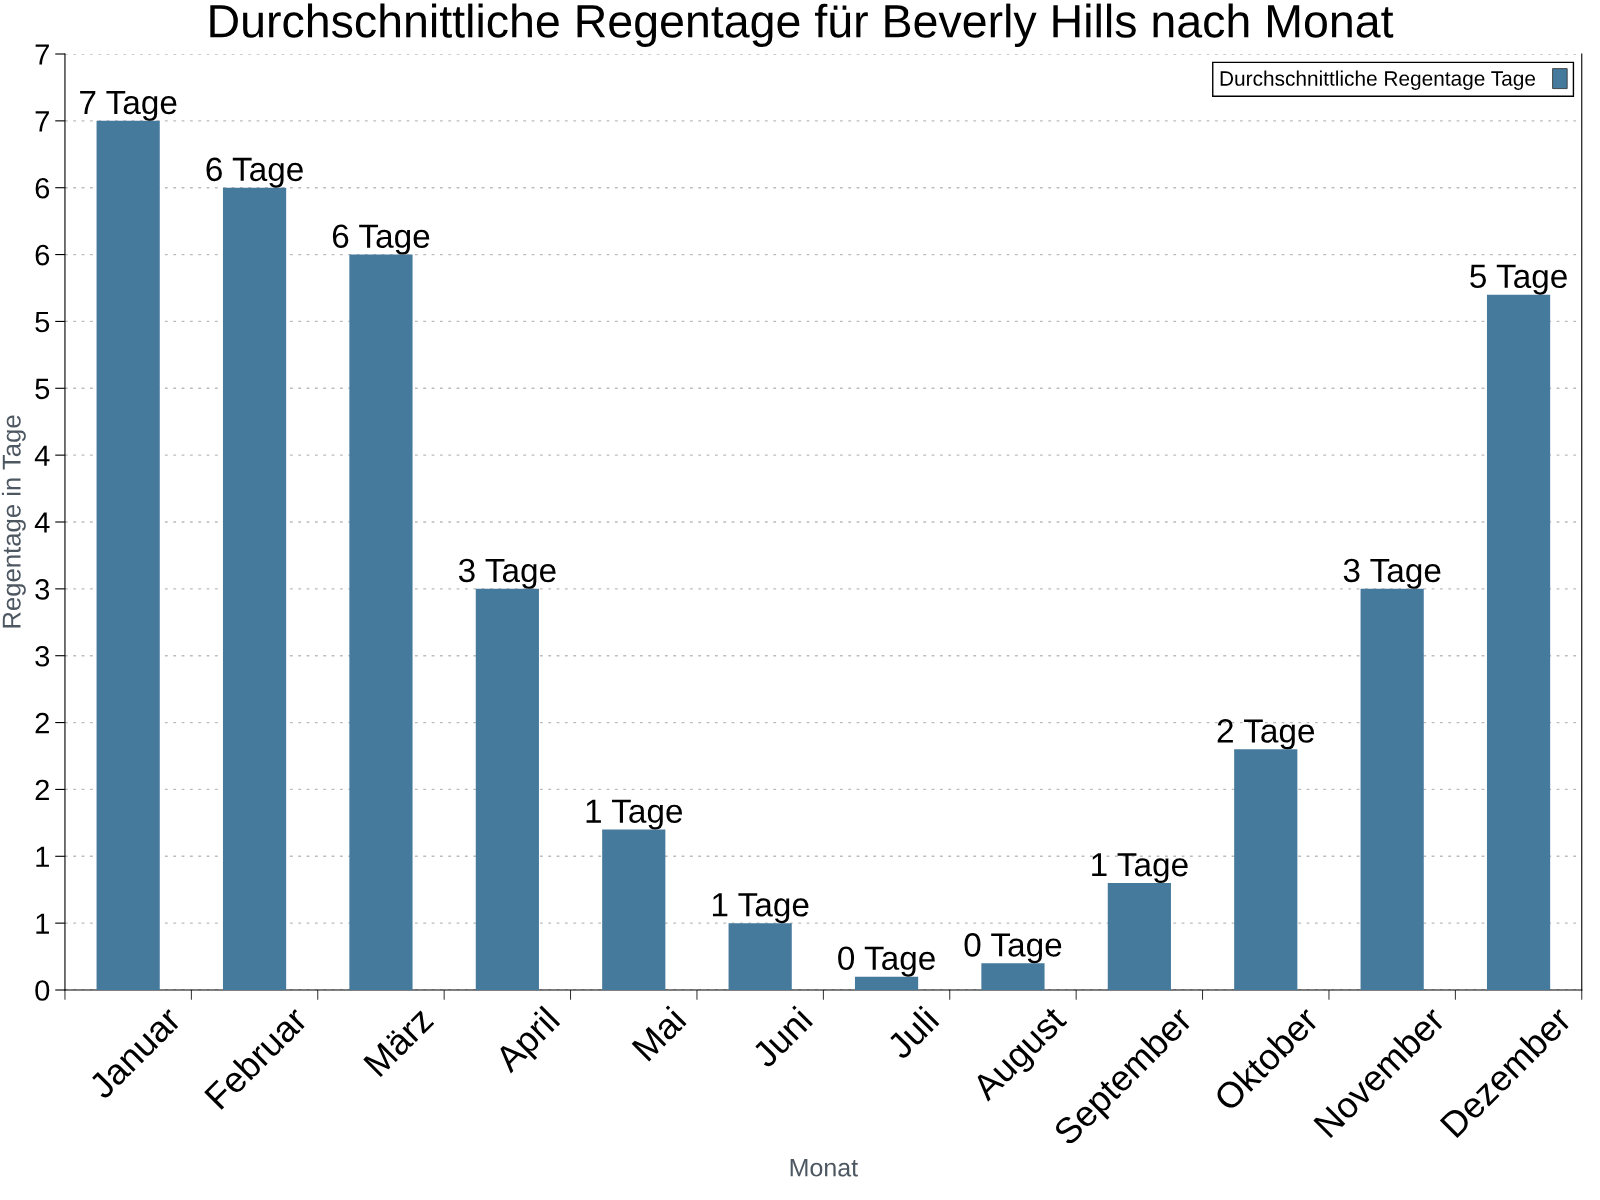 This screenshot has height=1200, width=1600. Describe the element at coordinates (13, 521) in the screenshot. I see `y-axis-title: Regentage in Tage` at that location.